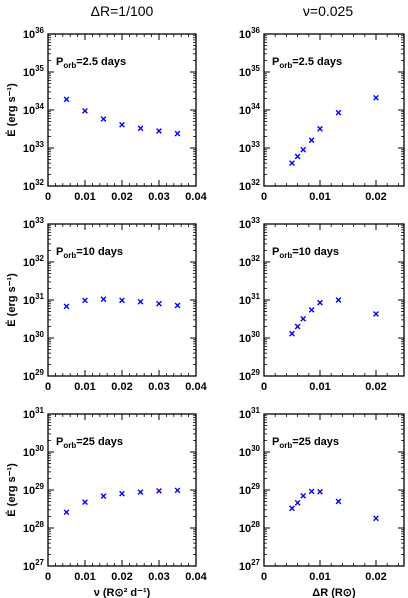 Image resolution: width=408 pixels, height=598 pixels. I want to click on y-tick-label: 1034, so click(34, 109).